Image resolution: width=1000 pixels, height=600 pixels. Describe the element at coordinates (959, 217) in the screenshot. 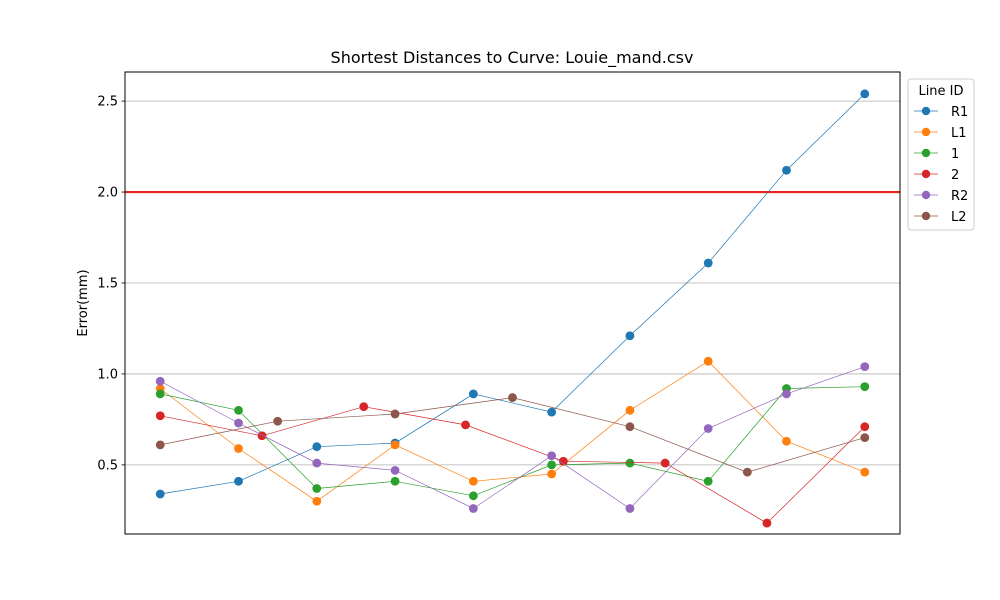

I see `legend-label: L2` at that location.